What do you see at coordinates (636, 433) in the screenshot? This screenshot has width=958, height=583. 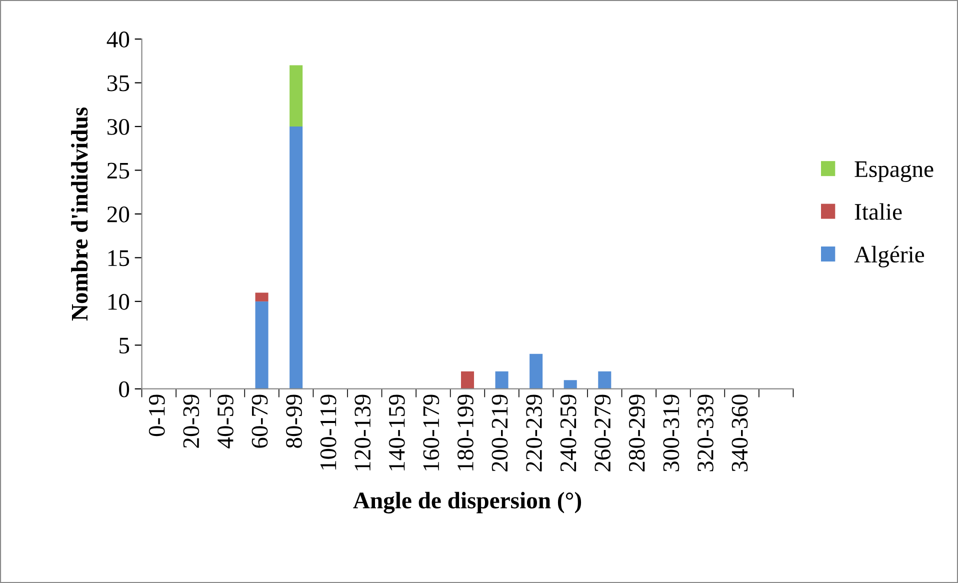 I see `x-tick-label: 280-299` at bounding box center [636, 433].